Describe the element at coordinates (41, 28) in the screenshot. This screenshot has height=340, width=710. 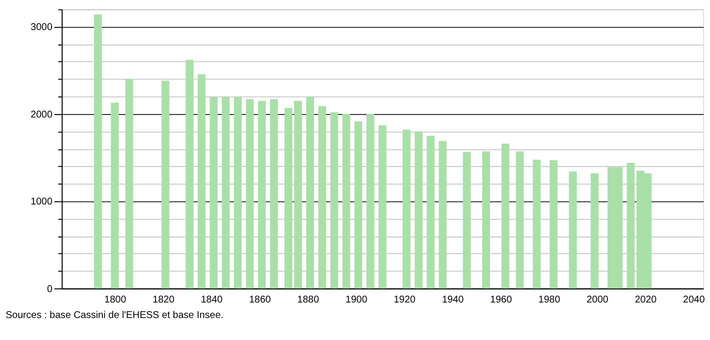
I see `y-tick-label: 3000` at that location.